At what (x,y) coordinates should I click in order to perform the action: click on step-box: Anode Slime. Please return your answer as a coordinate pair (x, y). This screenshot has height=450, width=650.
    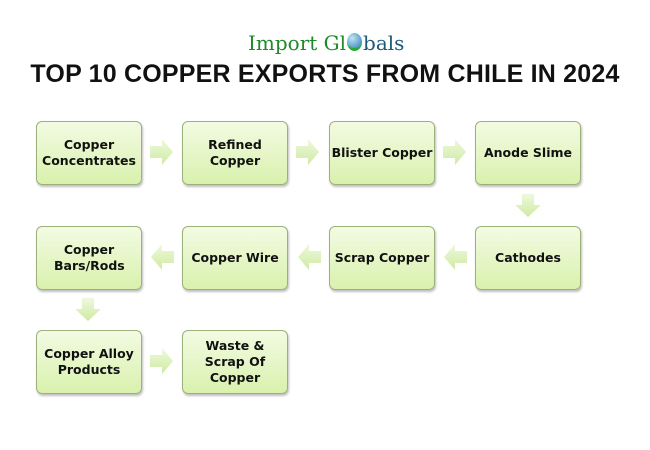
    Looking at the image, I should click on (528, 153).